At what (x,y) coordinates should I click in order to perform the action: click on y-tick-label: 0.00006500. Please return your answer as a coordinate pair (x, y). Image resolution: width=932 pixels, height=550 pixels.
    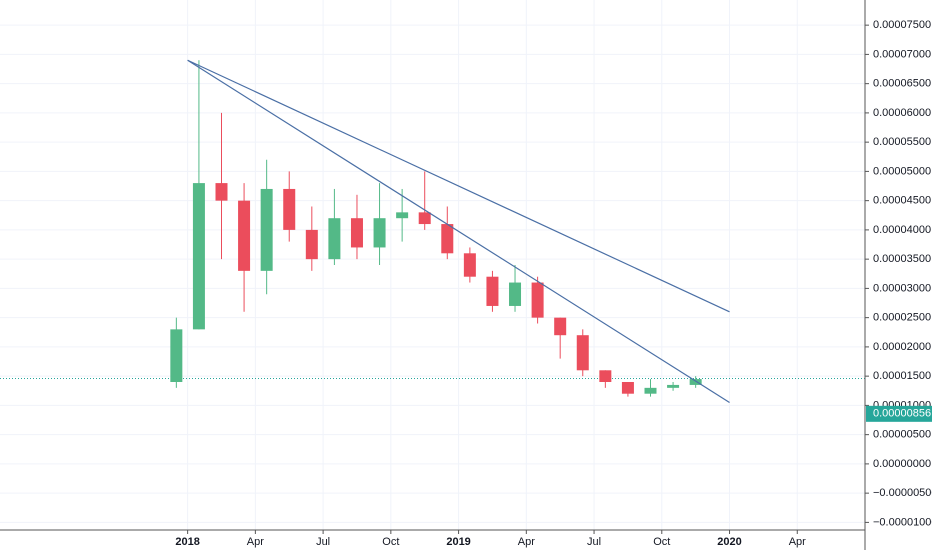
    Looking at the image, I should click on (902, 84).